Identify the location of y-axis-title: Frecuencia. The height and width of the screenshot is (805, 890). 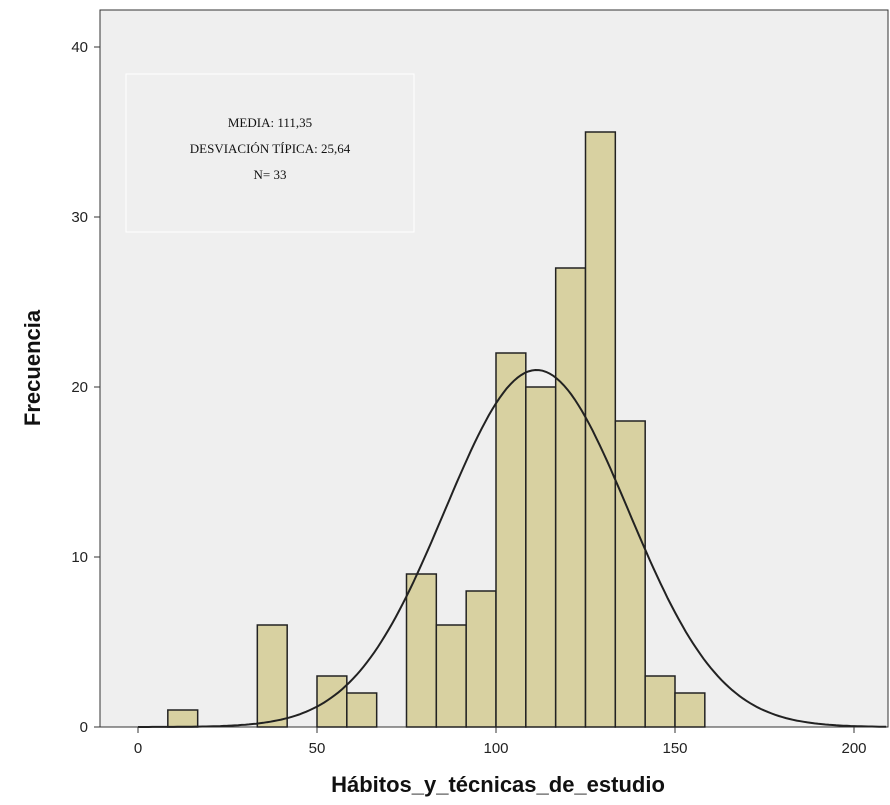
(32, 367).